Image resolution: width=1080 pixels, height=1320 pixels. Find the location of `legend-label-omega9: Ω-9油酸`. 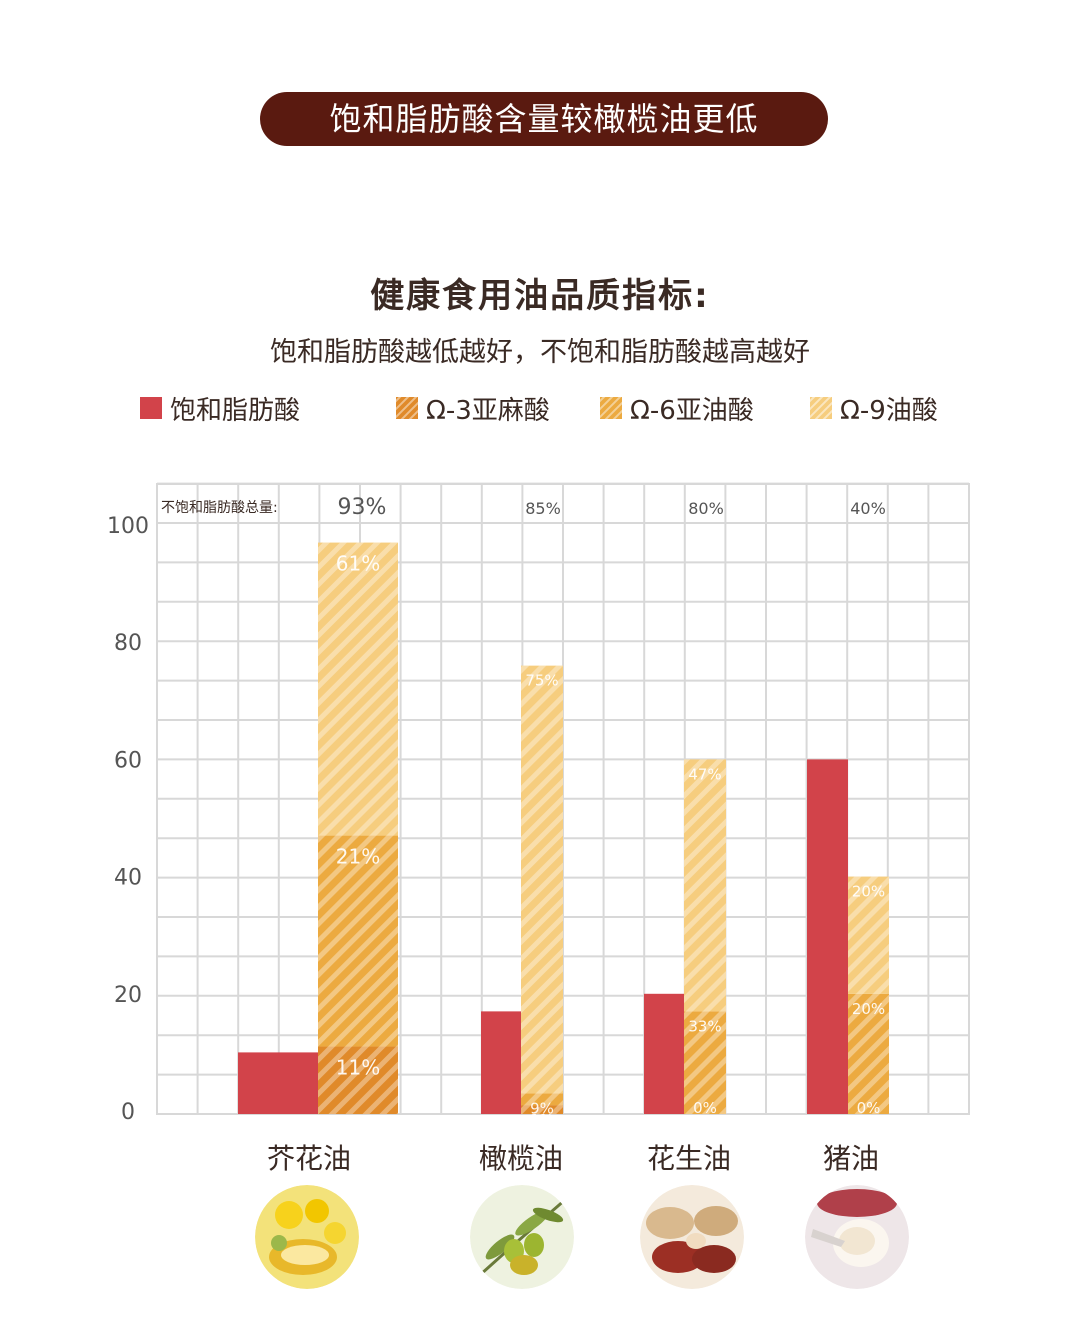

legend-label-omega9: Ω-9油酸 is located at coordinates (889, 410).